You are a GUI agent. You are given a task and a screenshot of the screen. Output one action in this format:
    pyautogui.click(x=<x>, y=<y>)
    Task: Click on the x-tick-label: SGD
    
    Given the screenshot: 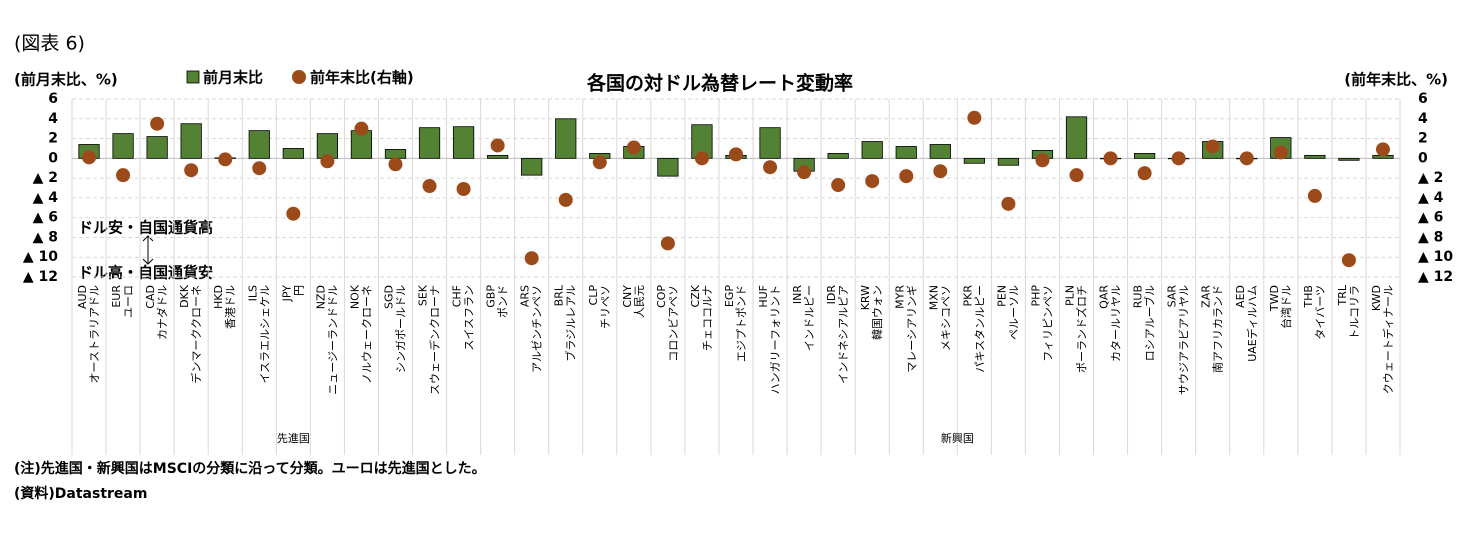 What is the action you would take?
    pyautogui.click(x=388, y=297)
    